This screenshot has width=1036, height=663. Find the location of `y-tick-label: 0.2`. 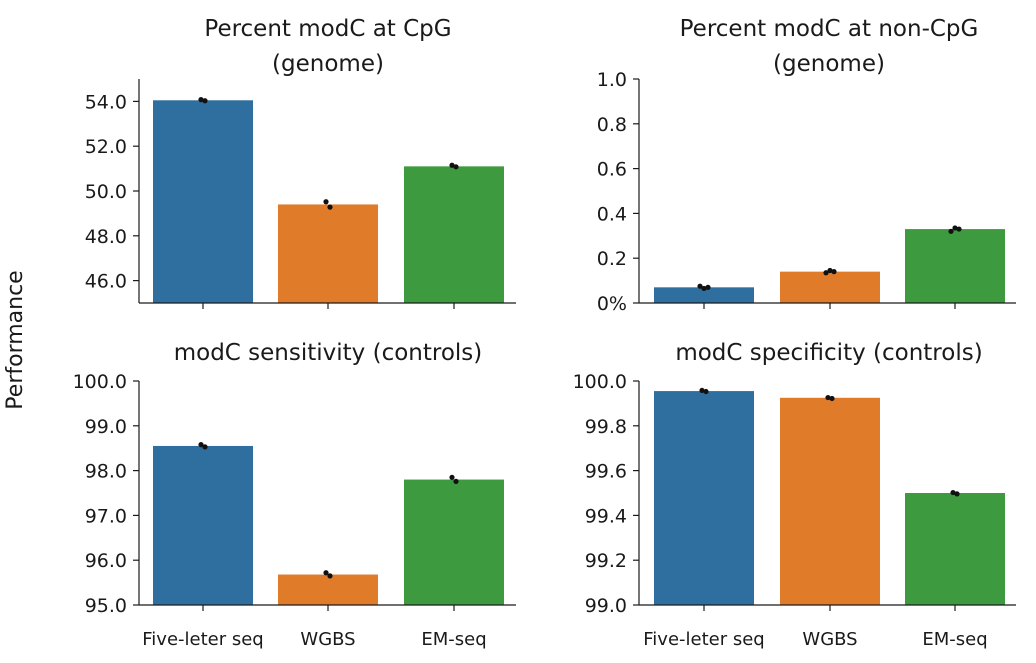

y-tick-label: 0.2 is located at coordinates (612, 259).